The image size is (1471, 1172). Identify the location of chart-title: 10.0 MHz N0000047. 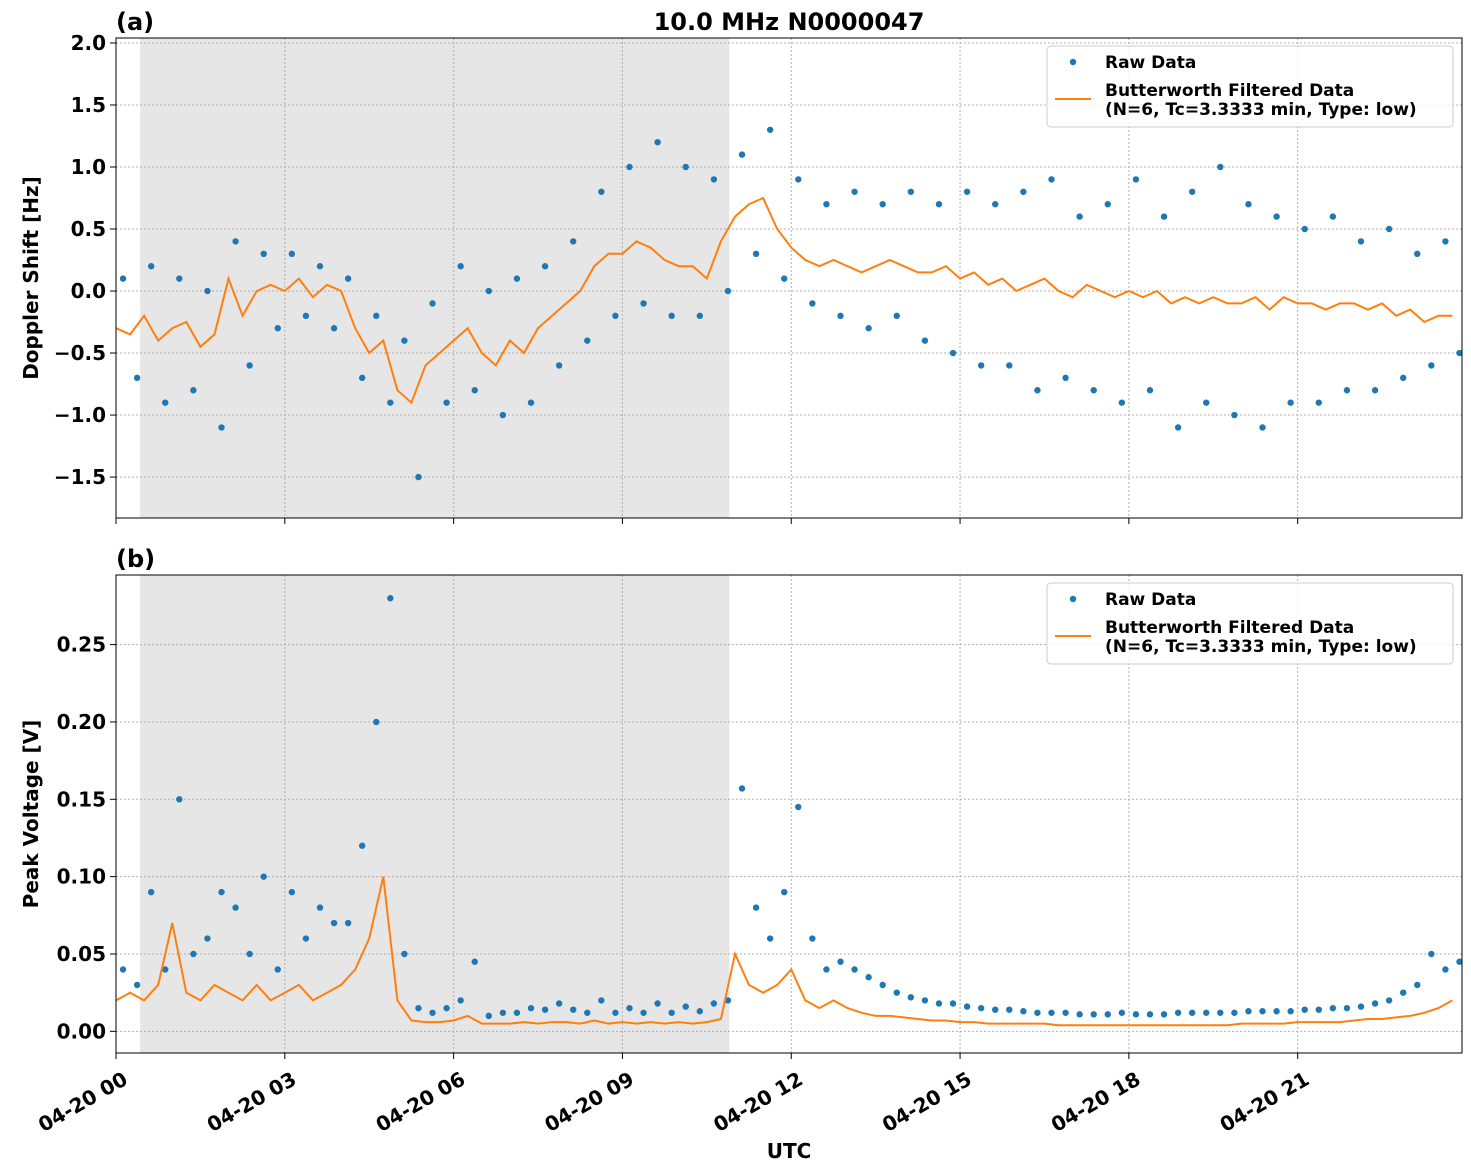
(789, 22).